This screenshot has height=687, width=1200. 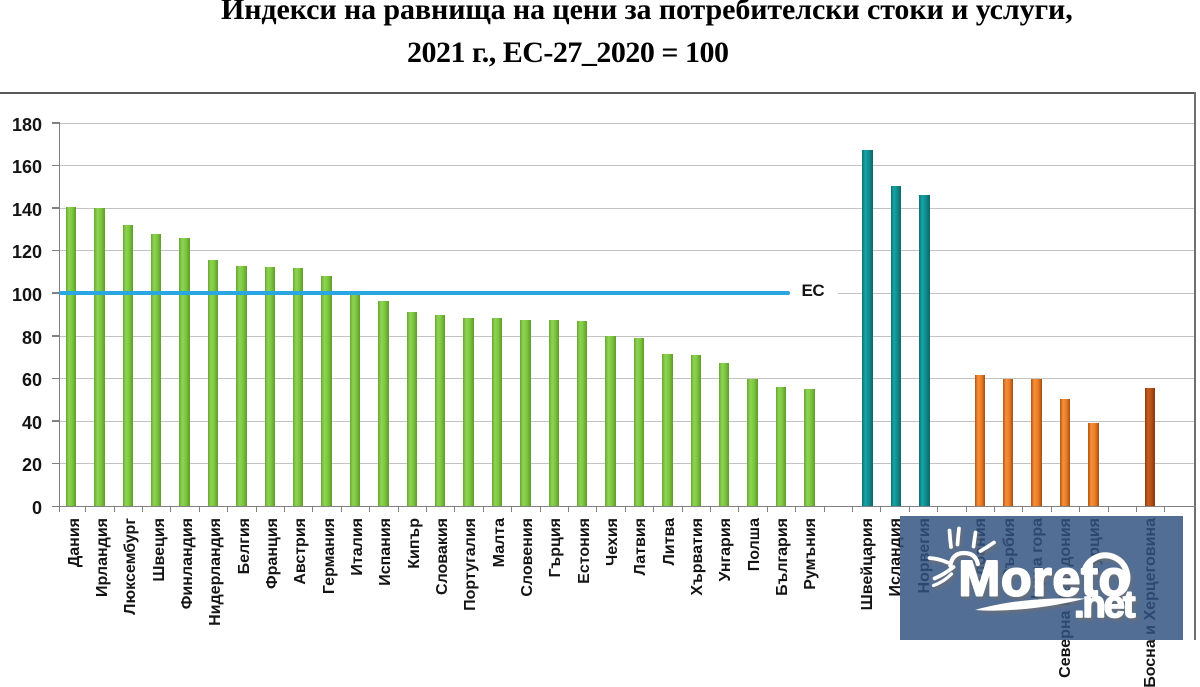 I want to click on svg-text: .net, so click(x=1105, y=605).